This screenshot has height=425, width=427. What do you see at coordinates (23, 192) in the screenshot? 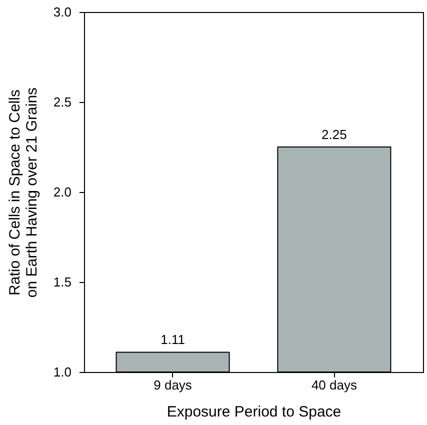
I see `y-axis-title: Ratio of Cells in Space to Cells on Earth Having over 21 Grains` at bounding box center [23, 192].